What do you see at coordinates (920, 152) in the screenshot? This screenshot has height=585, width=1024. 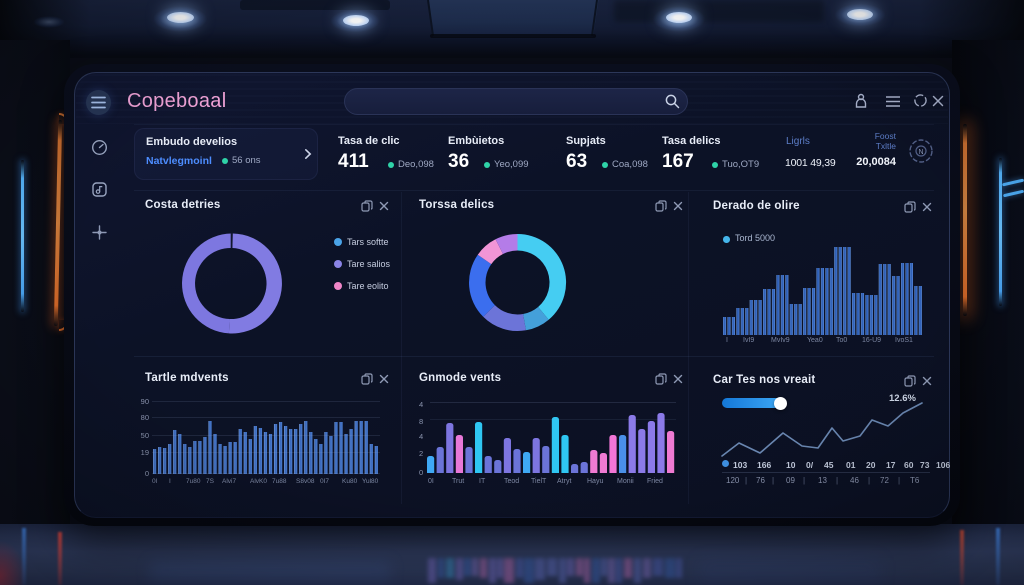 I see `svg-text: N` at bounding box center [920, 152].